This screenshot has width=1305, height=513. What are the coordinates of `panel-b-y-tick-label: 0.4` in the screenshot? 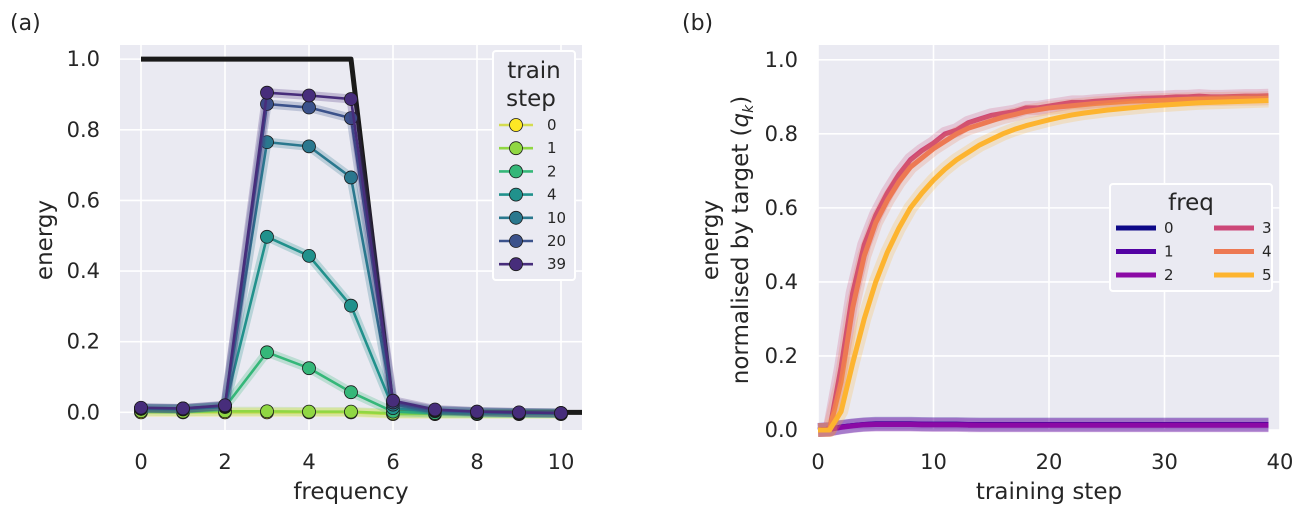 It's located at (781, 282).